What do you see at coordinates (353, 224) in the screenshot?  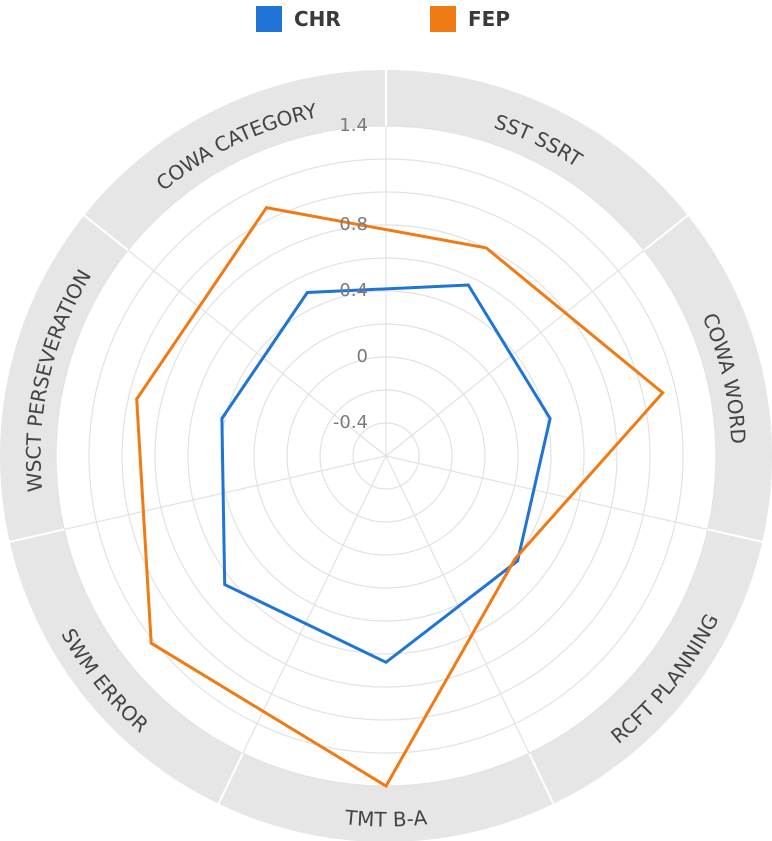 I see `radial-tick-label: 0.8` at bounding box center [353, 224].